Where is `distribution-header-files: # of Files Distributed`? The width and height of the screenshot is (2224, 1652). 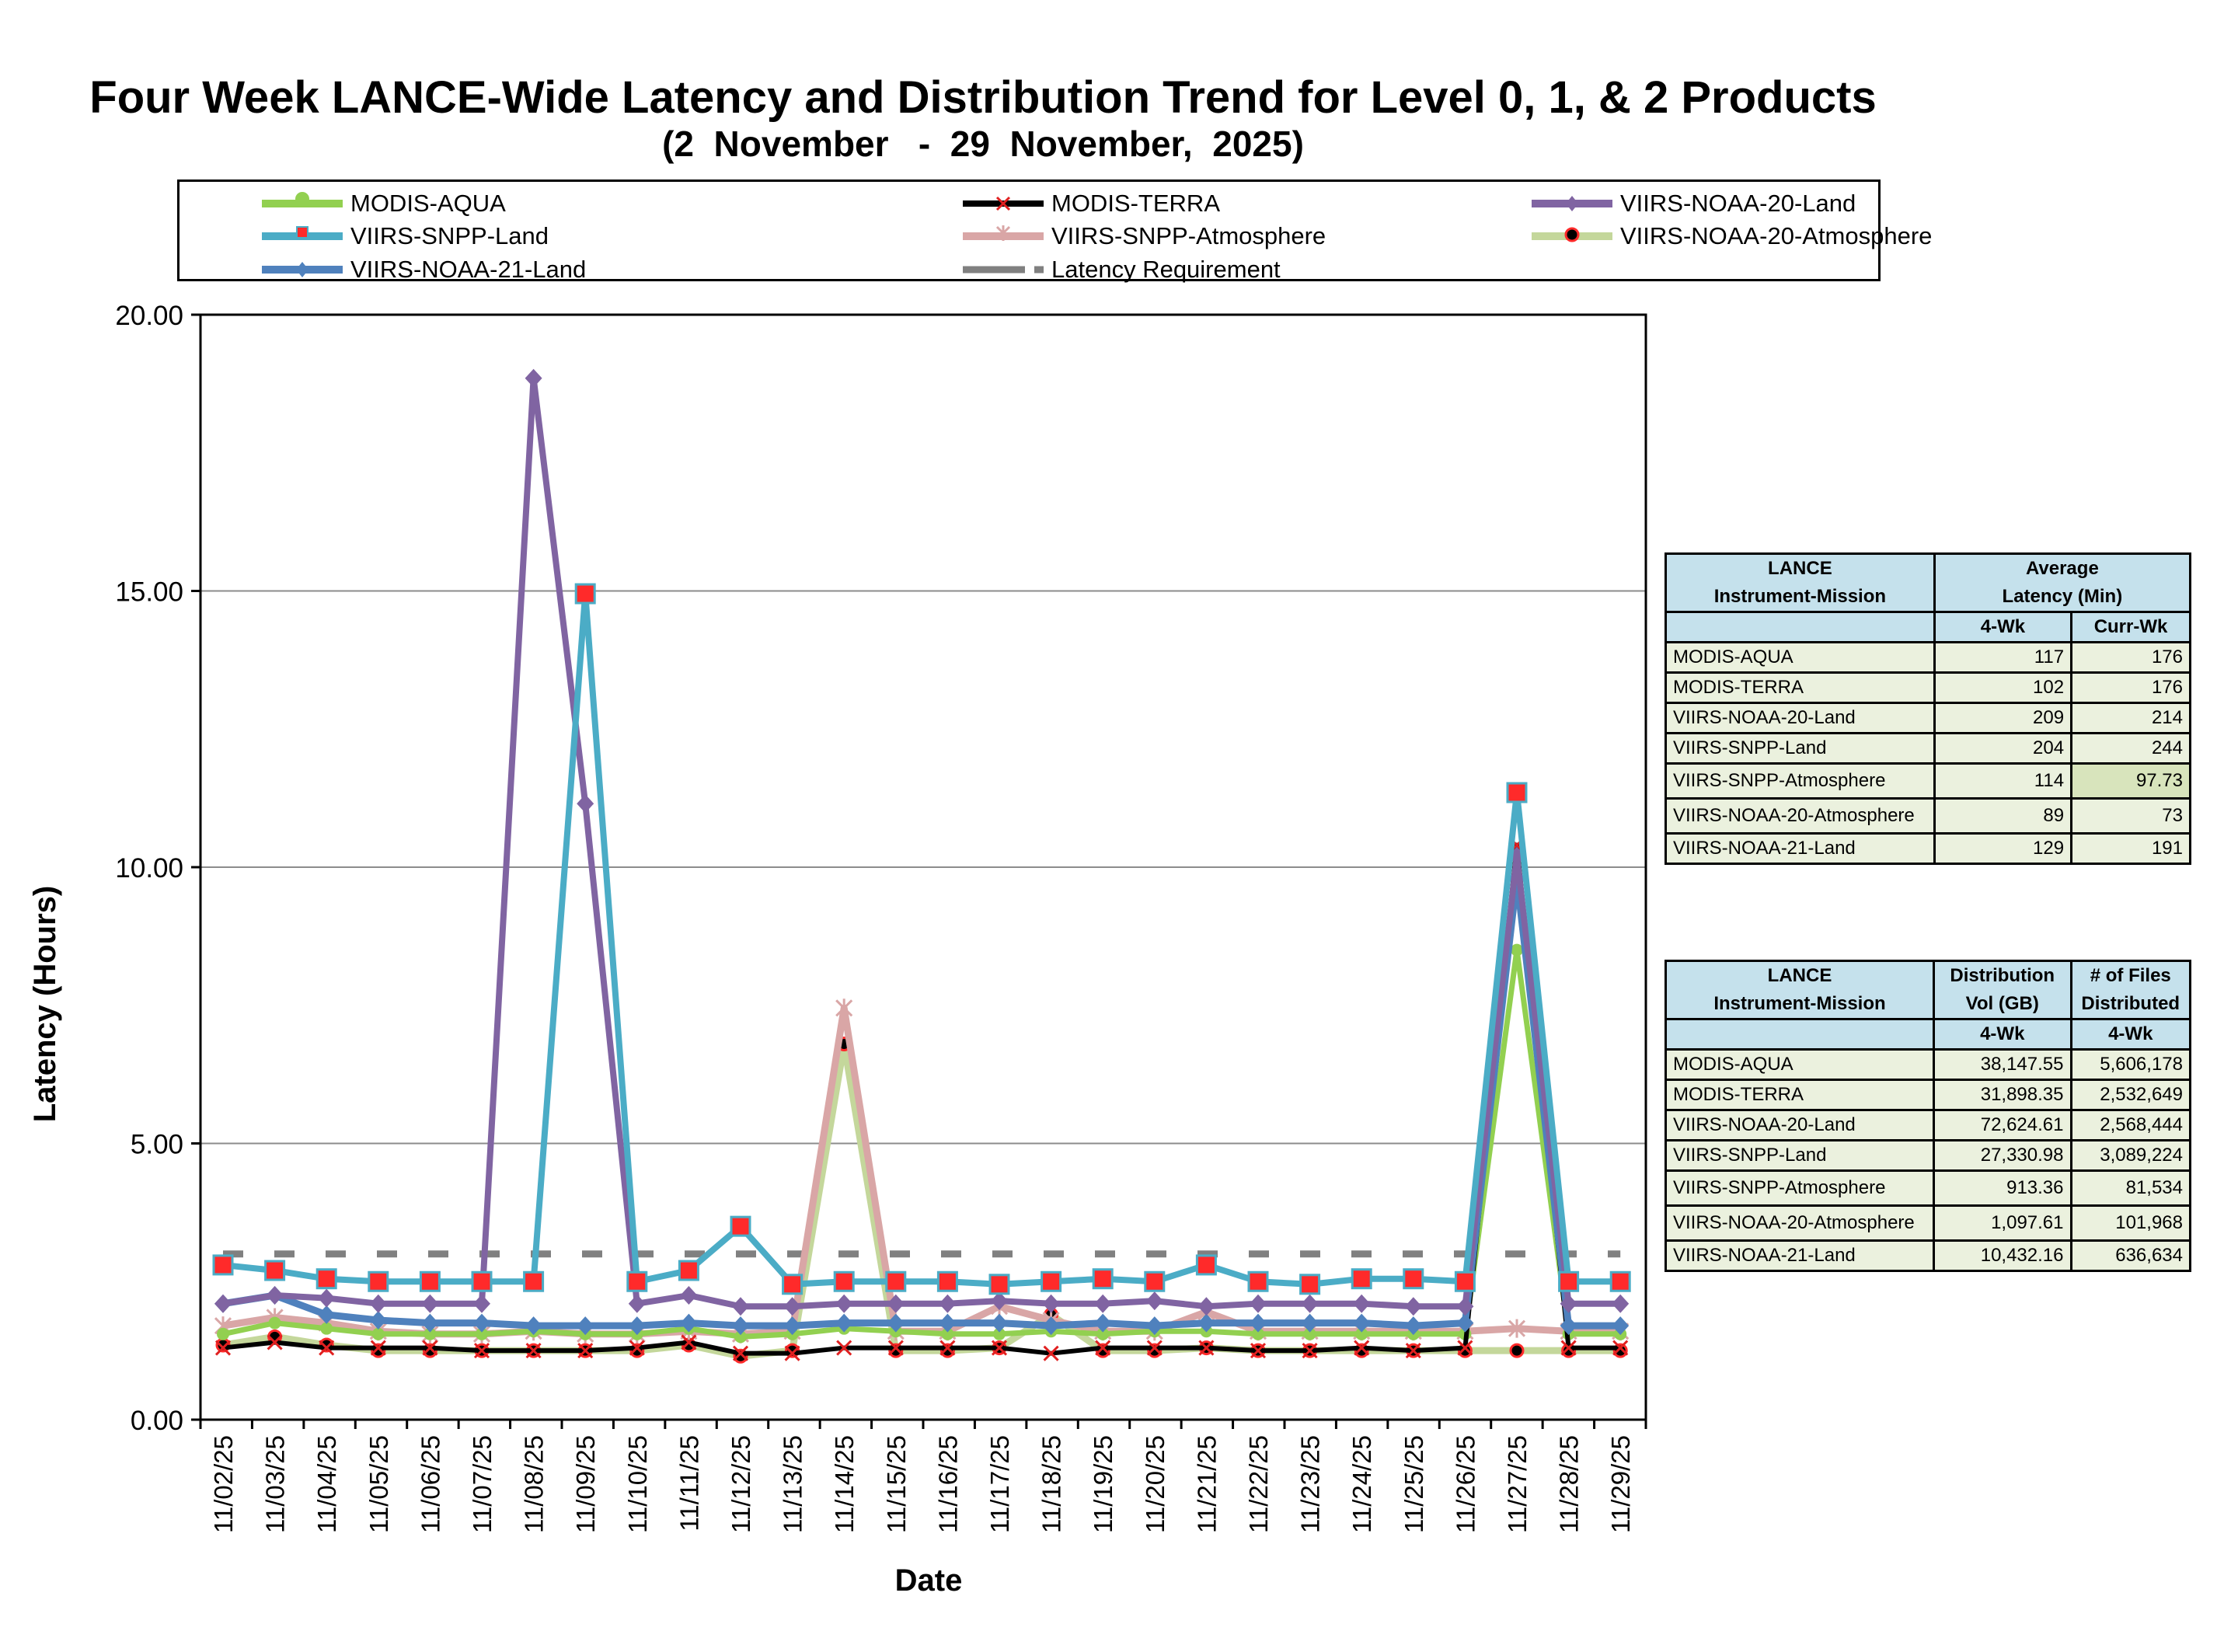
distribution-header-files: # of Files Distributed is located at coordinates (2130, 990).